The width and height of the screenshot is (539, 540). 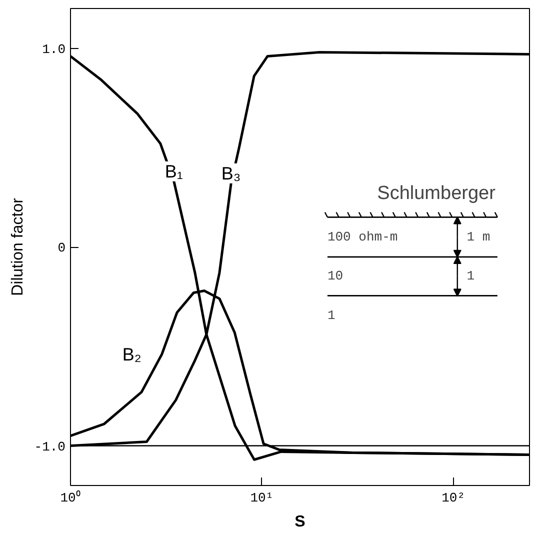 I want to click on y-tick-label: -1.0, so click(x=50, y=446).